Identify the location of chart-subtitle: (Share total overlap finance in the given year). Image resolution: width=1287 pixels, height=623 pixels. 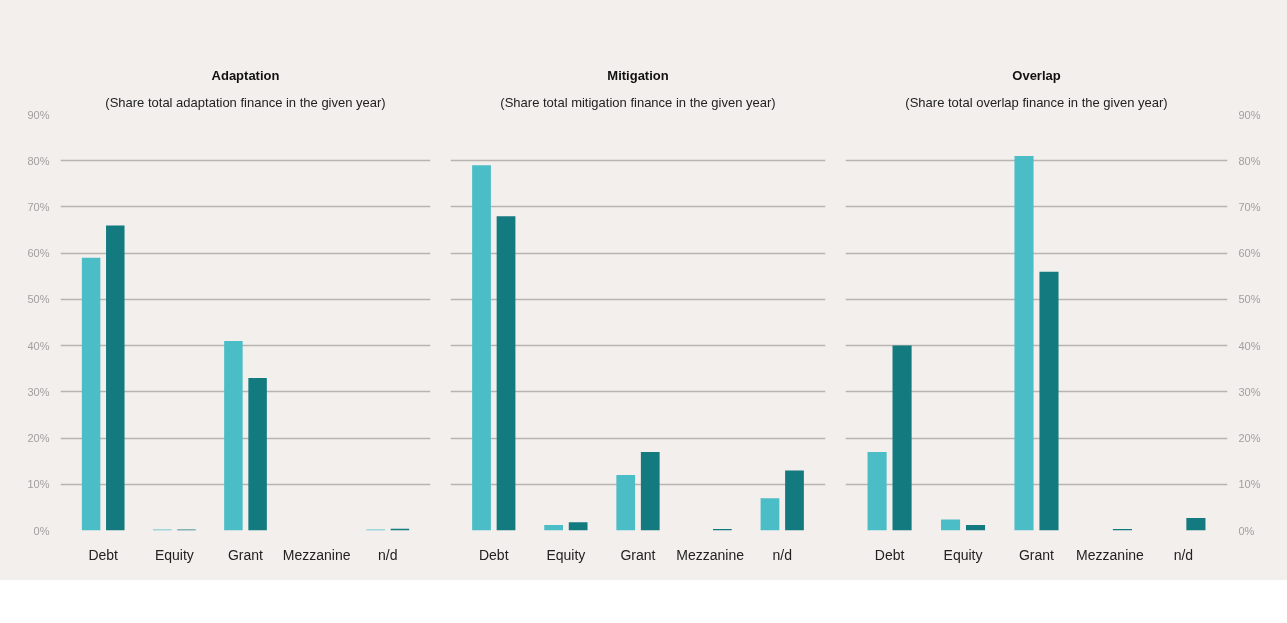
(1036, 102).